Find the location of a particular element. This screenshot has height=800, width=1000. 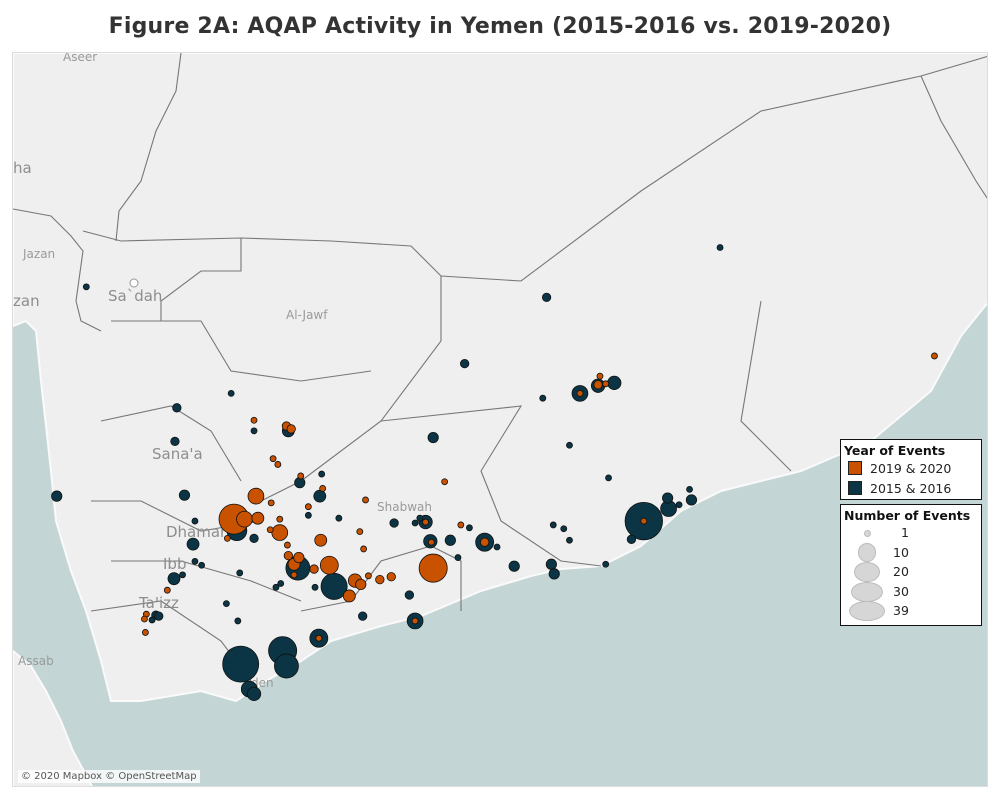

legend-item-2019-2020: 2019 & 2020 is located at coordinates (911, 468).